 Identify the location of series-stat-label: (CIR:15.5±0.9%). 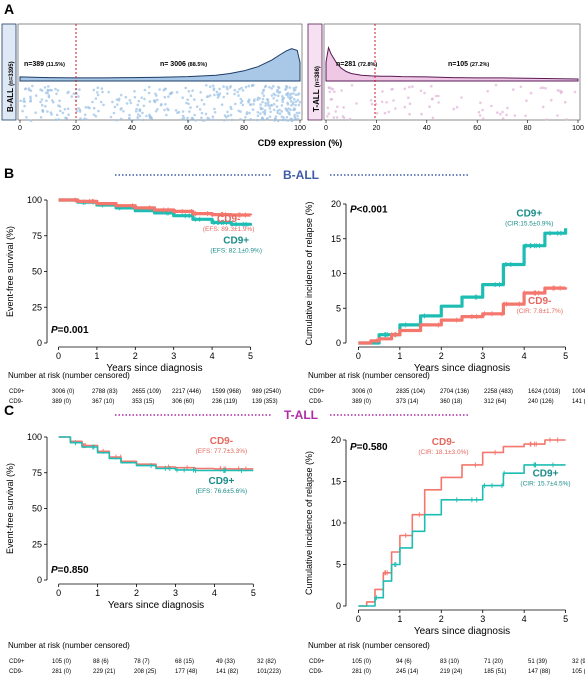
(529, 224).